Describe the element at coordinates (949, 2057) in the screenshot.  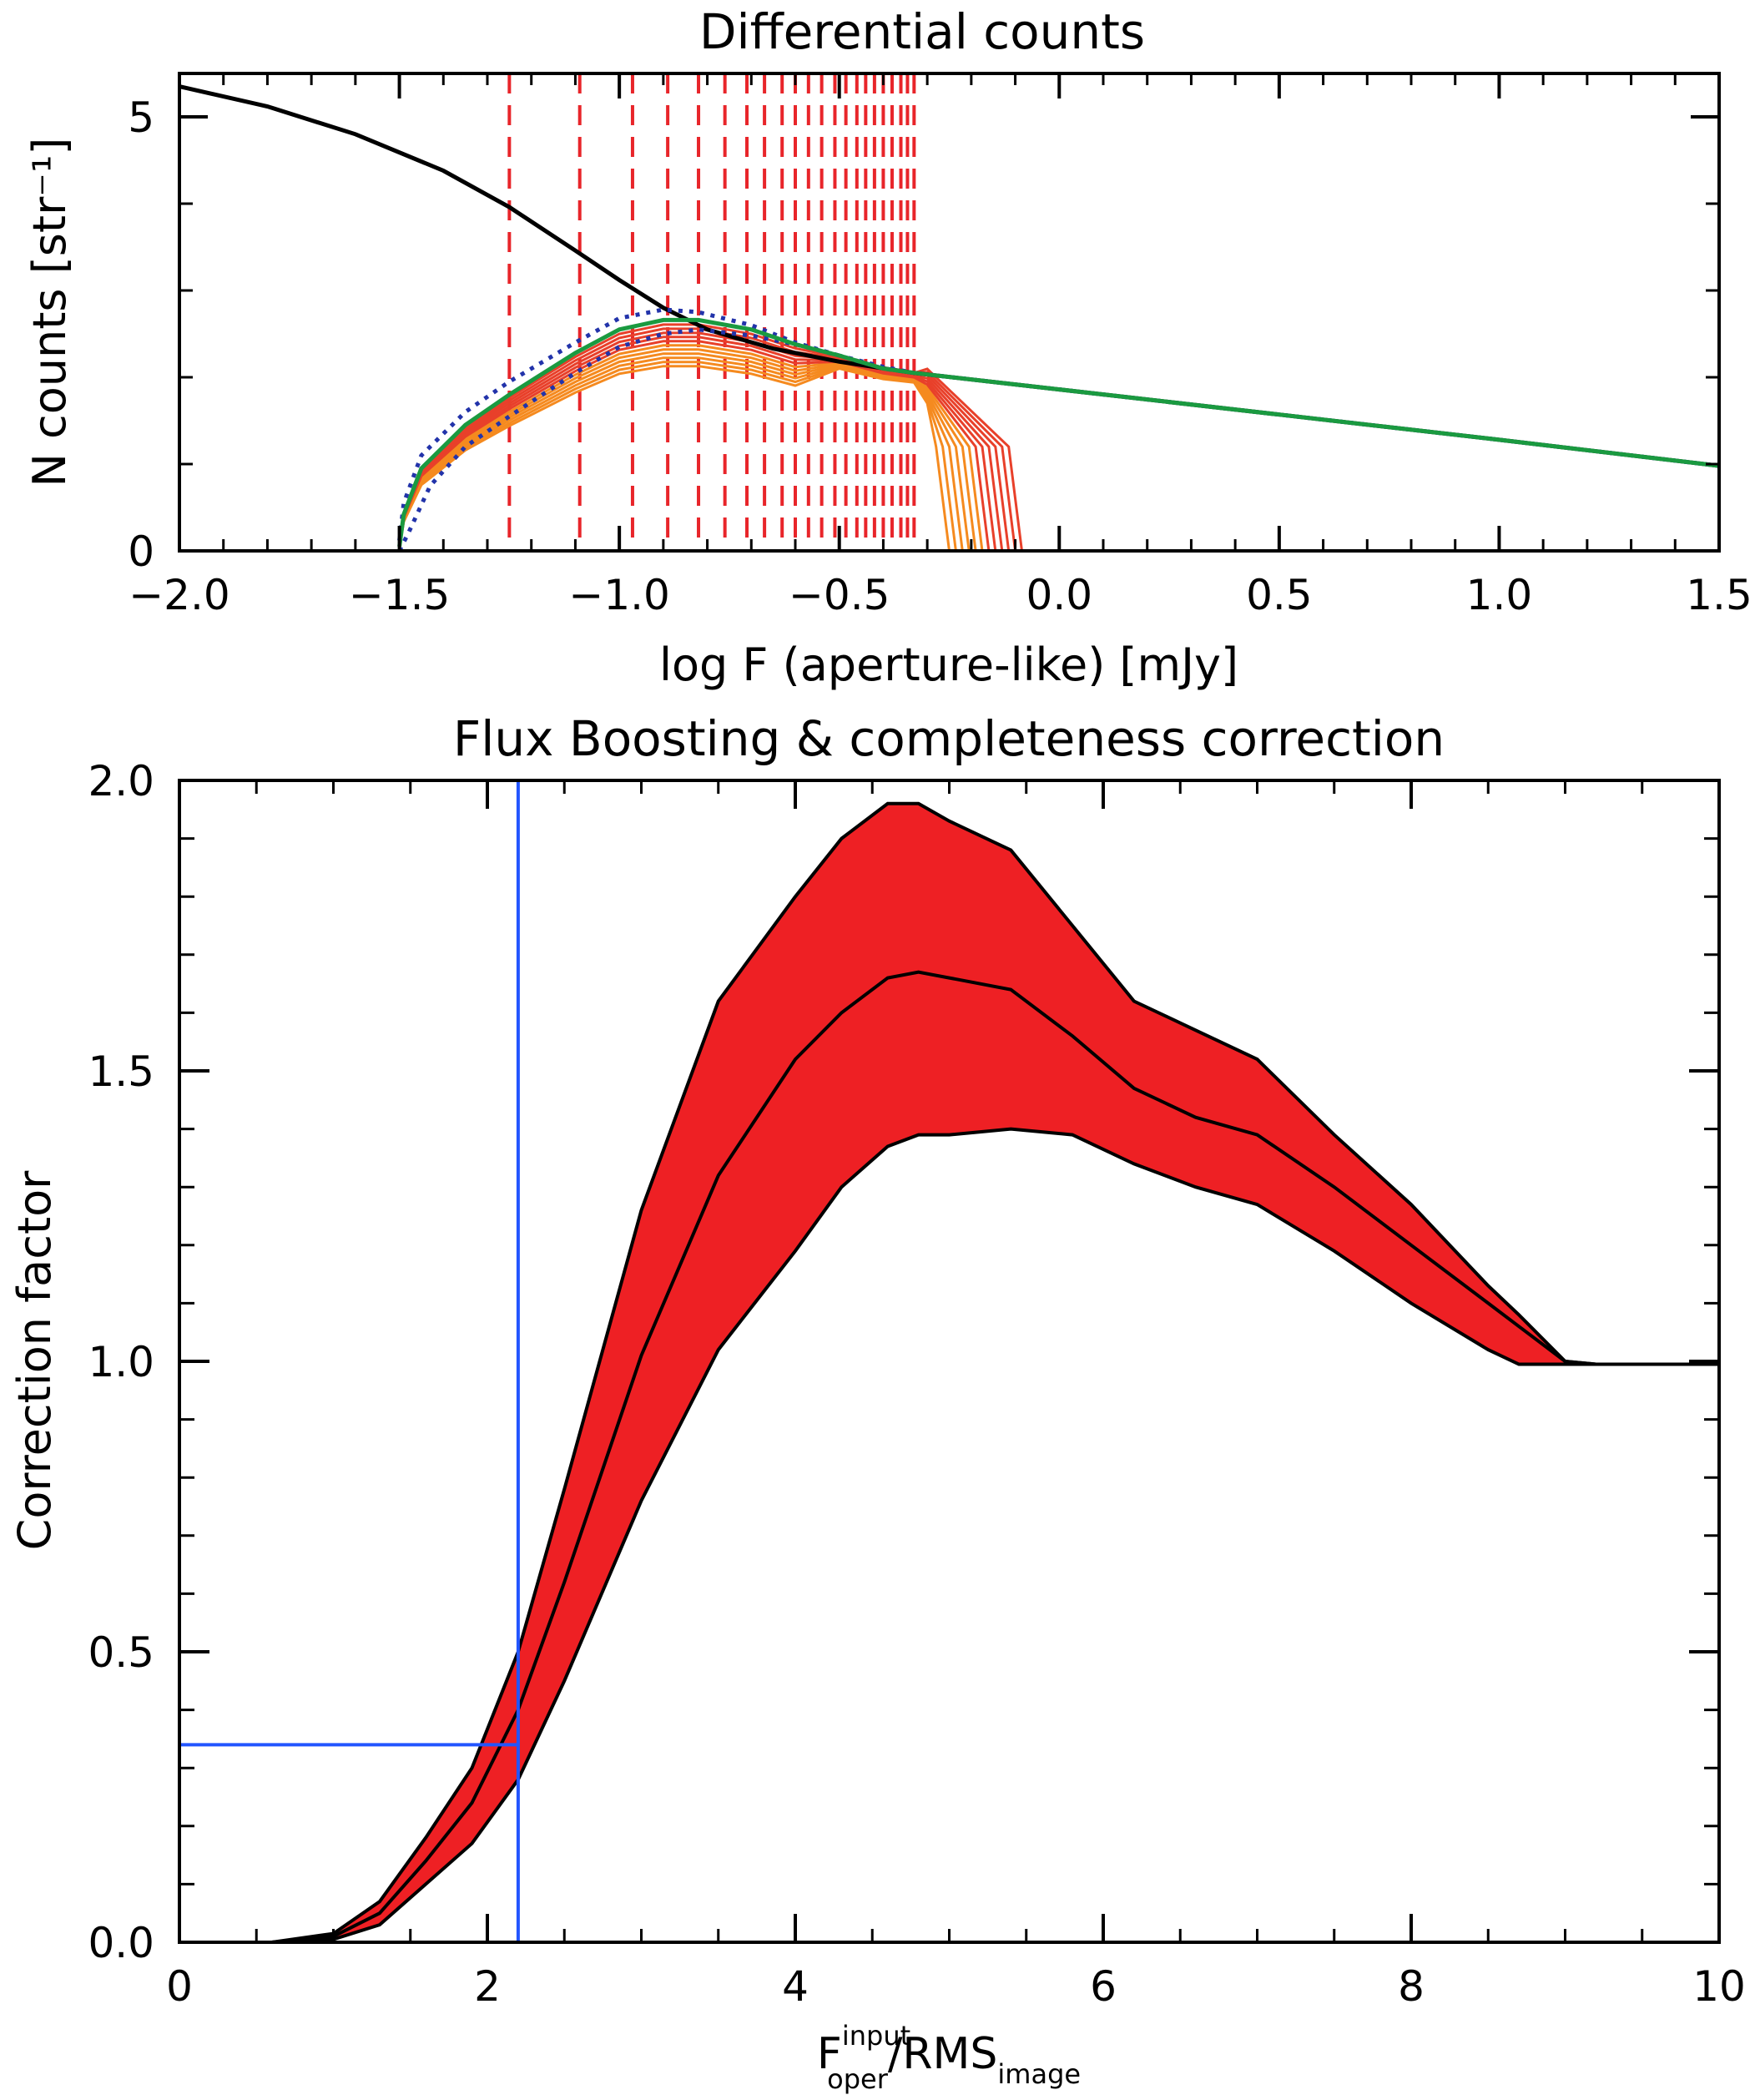
I see `bottom-x-axis-label: Finput oper/RMSimage` at that location.